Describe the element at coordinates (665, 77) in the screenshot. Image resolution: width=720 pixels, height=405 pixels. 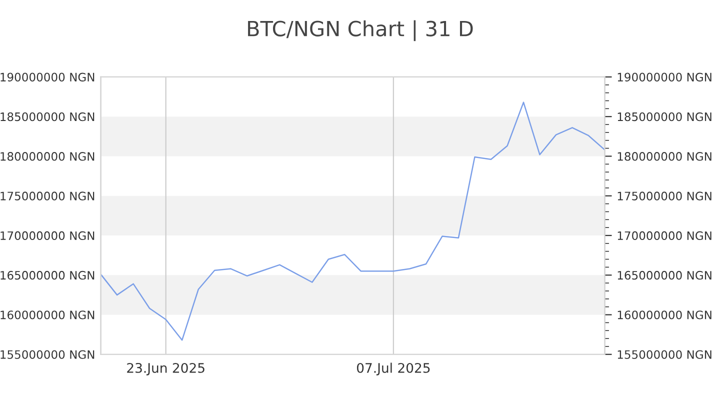
I see `y-tick-label: 190000000 NGN` at that location.